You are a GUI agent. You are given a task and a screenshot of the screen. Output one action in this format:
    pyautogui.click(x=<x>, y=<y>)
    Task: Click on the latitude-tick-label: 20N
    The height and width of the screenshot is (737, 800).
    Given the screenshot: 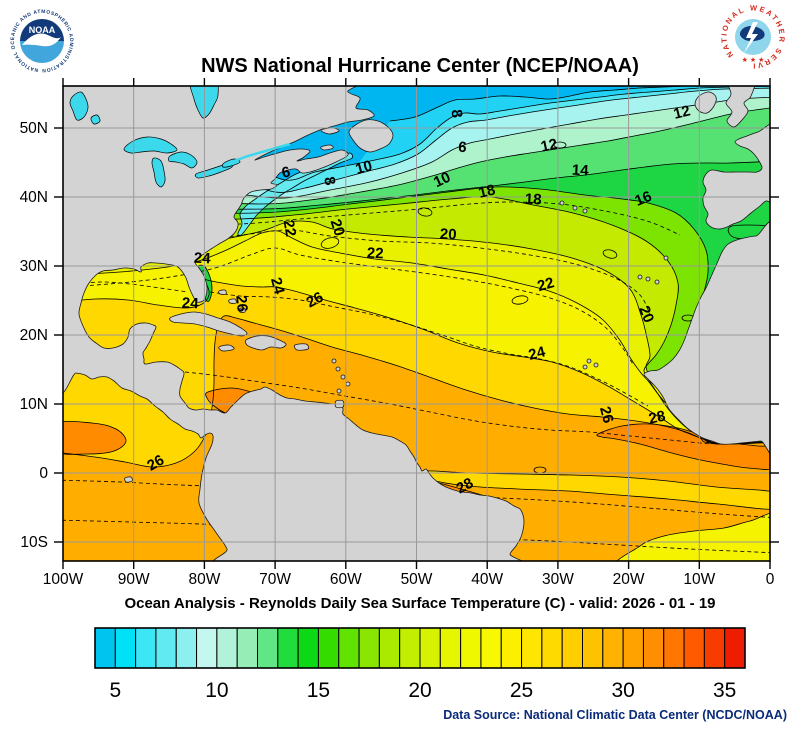 What is the action you would take?
    pyautogui.click(x=34, y=335)
    